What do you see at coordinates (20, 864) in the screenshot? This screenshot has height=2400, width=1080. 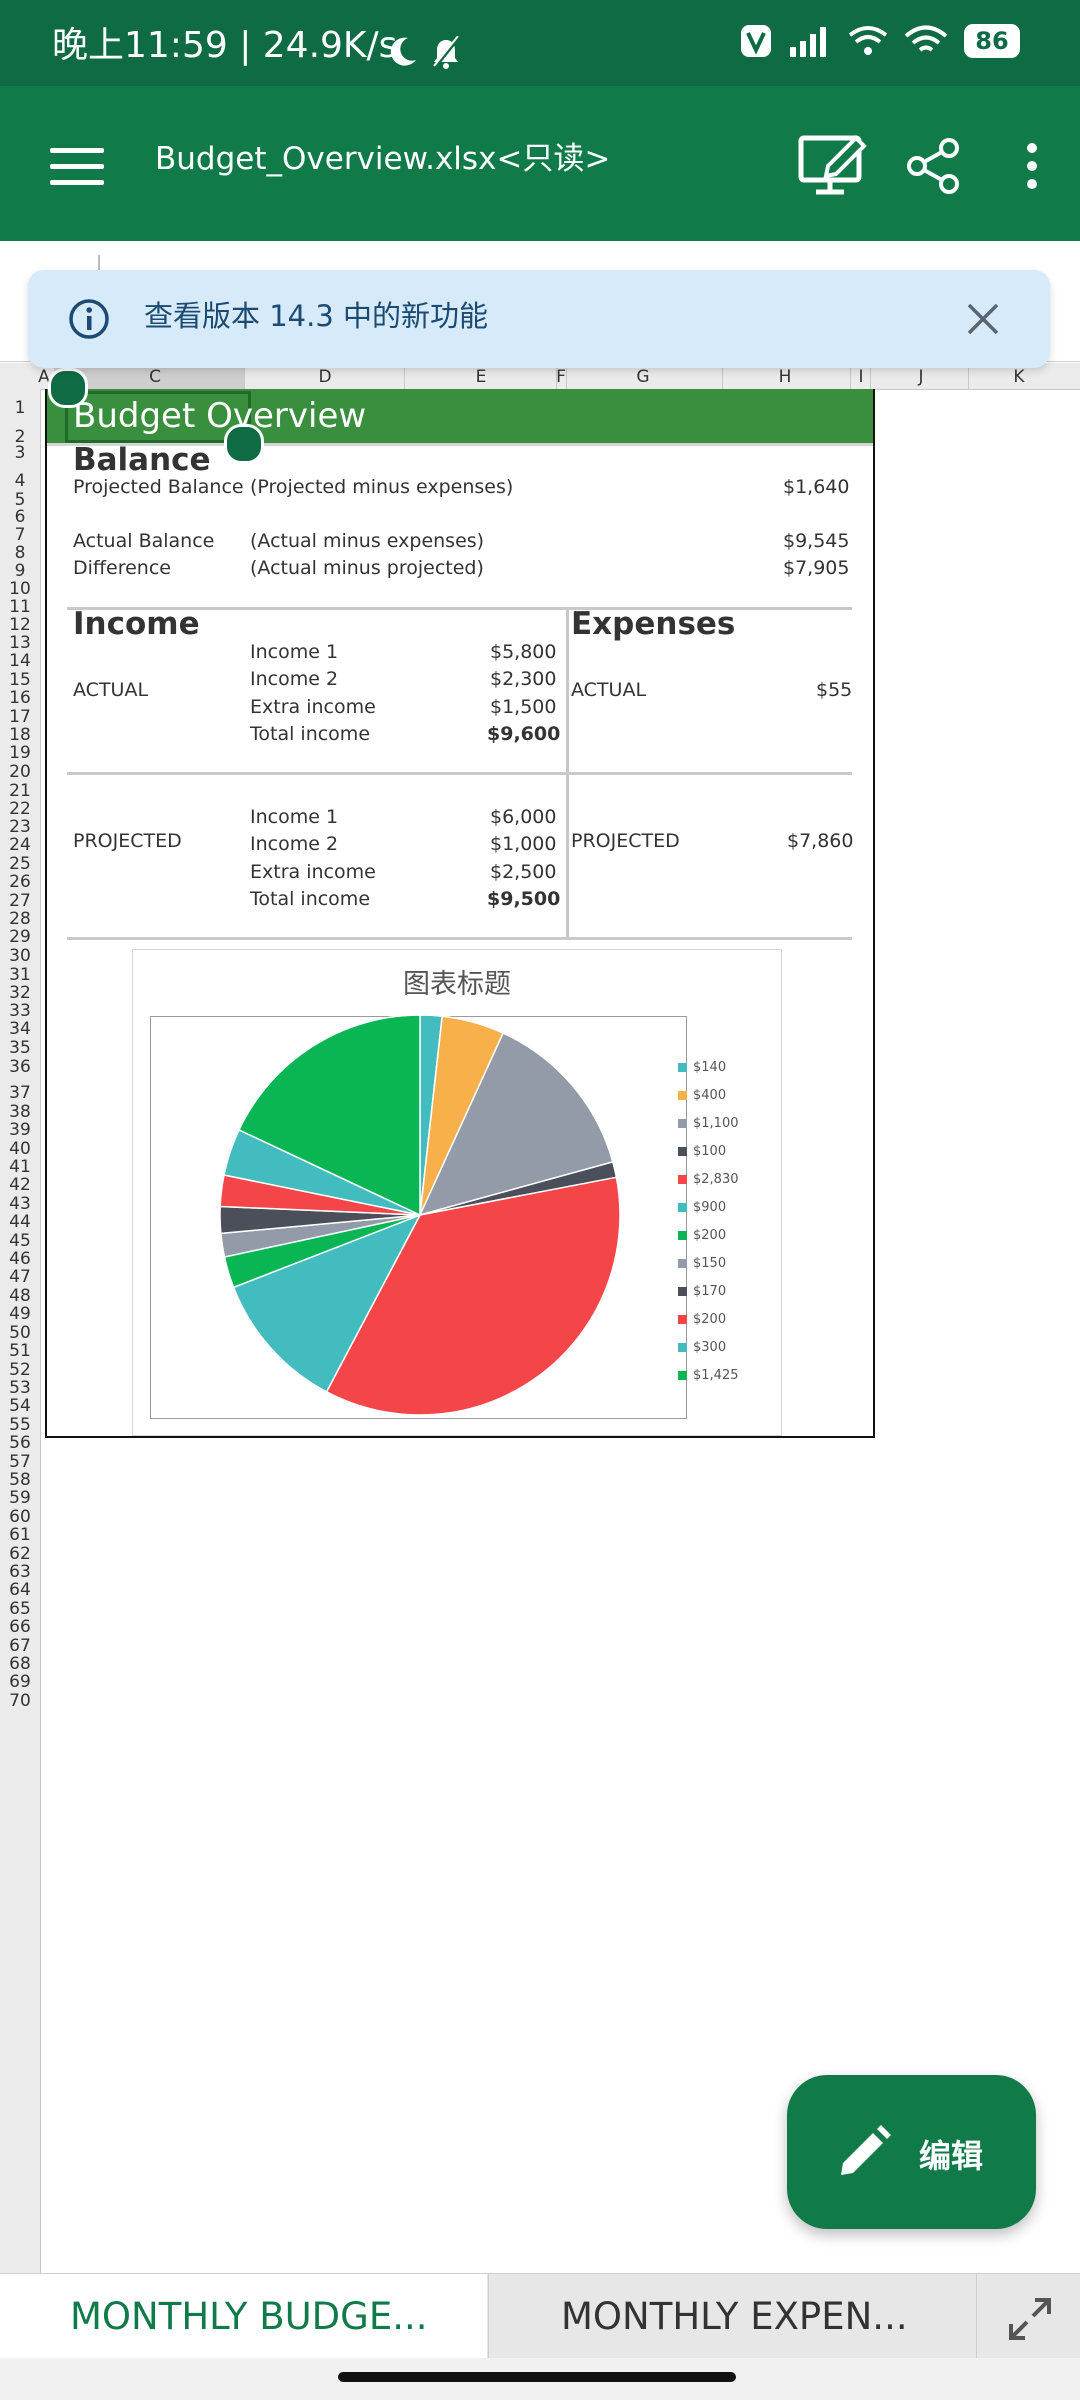 I see `row-number: 25` at bounding box center [20, 864].